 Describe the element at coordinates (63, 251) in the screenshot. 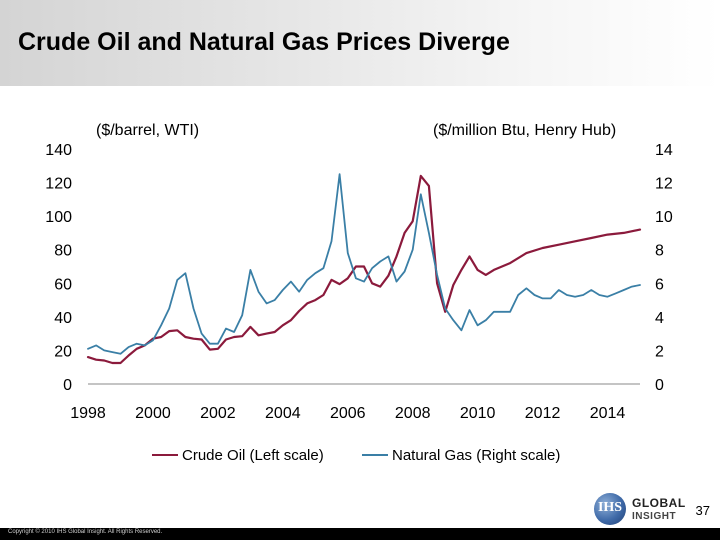

I see `left-tick-label: 80` at that location.